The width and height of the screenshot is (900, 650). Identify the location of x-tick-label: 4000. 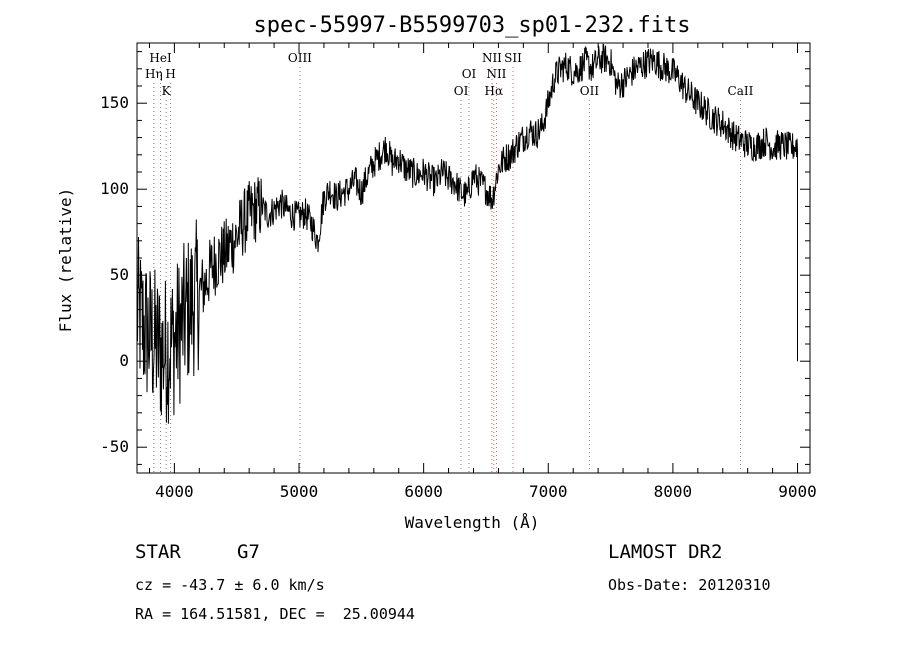
(174, 491).